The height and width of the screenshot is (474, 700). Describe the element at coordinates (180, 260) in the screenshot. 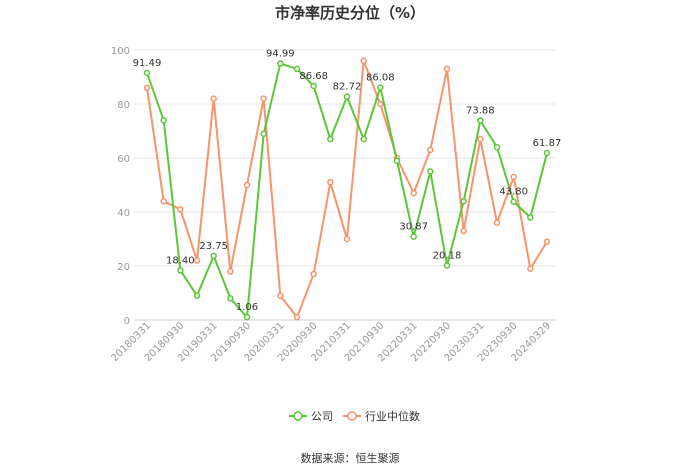

I see `data-label: 18.40` at that location.